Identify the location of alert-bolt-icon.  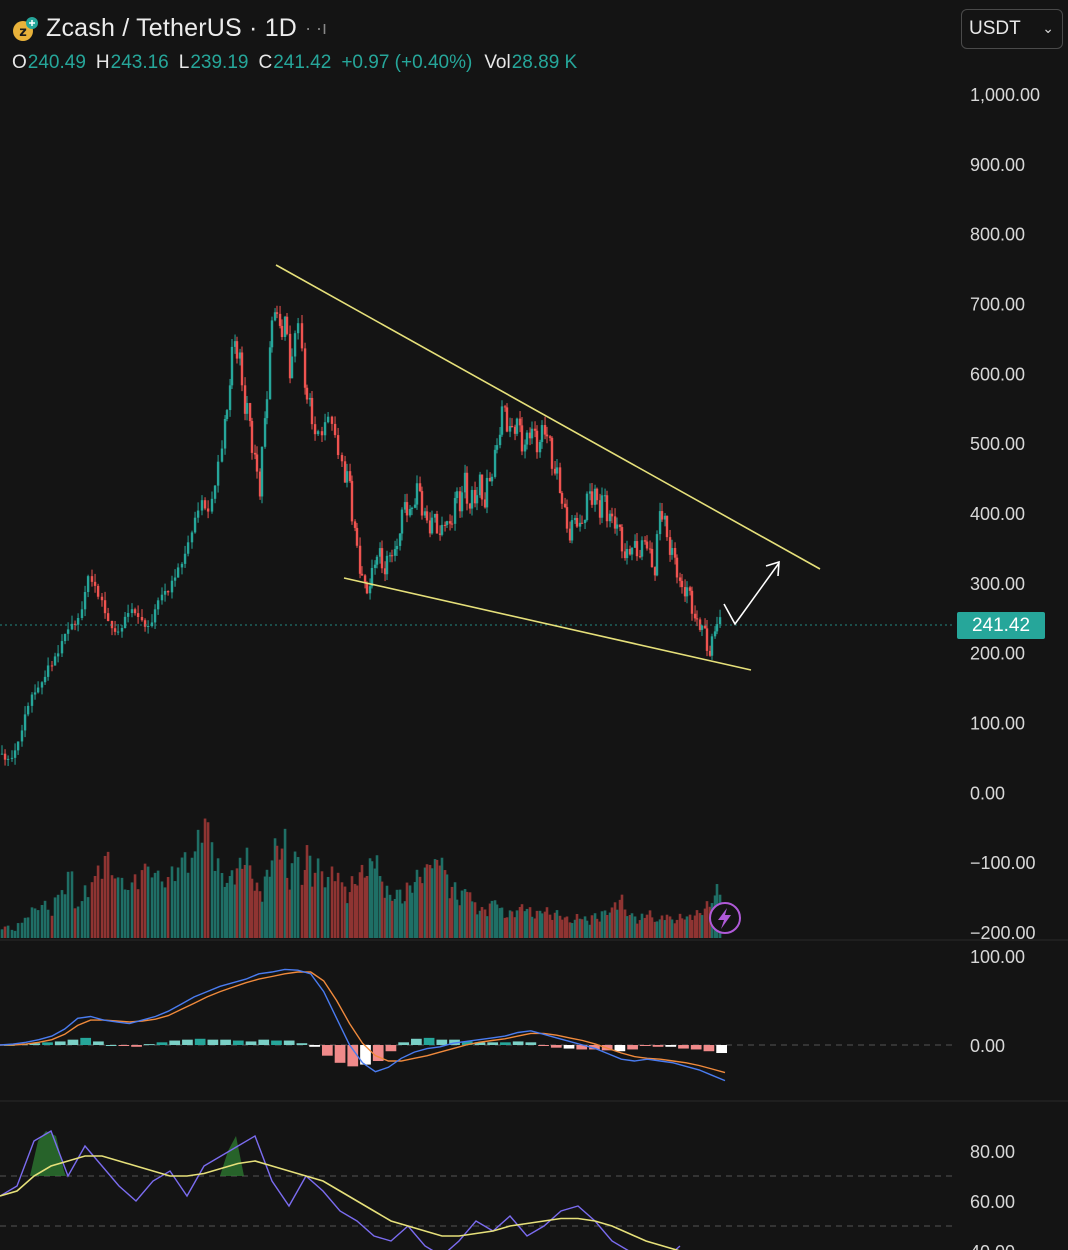
(725, 918).